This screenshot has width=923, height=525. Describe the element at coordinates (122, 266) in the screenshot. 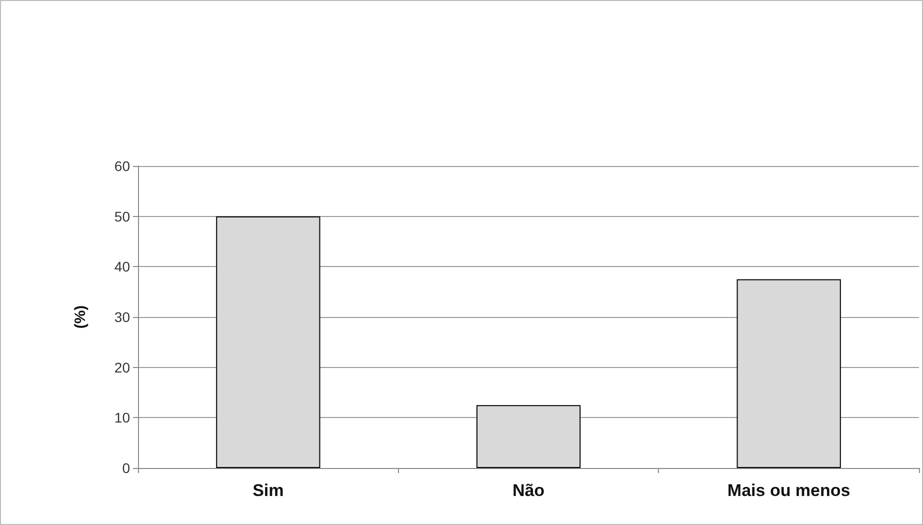

I see `y-tick-label: 40` at that location.